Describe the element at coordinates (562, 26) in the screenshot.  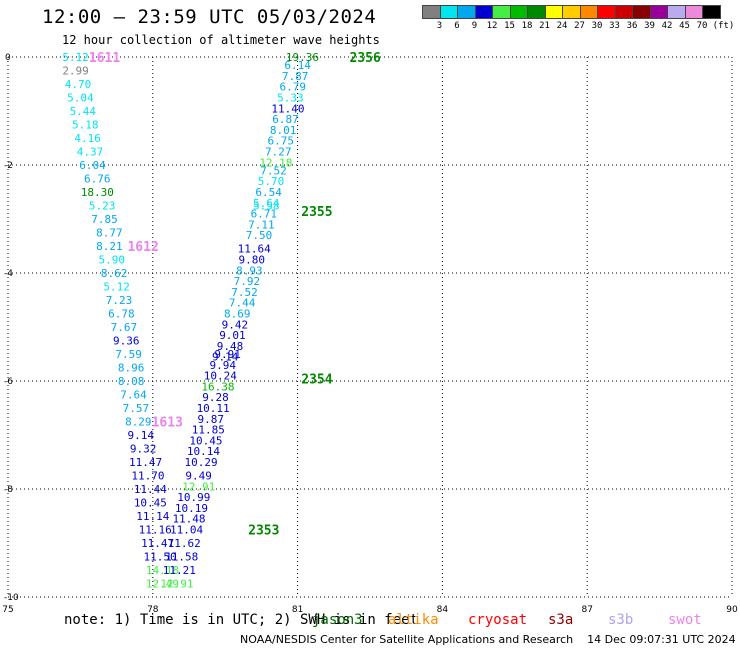
I see `legend-label: 24` at that location.